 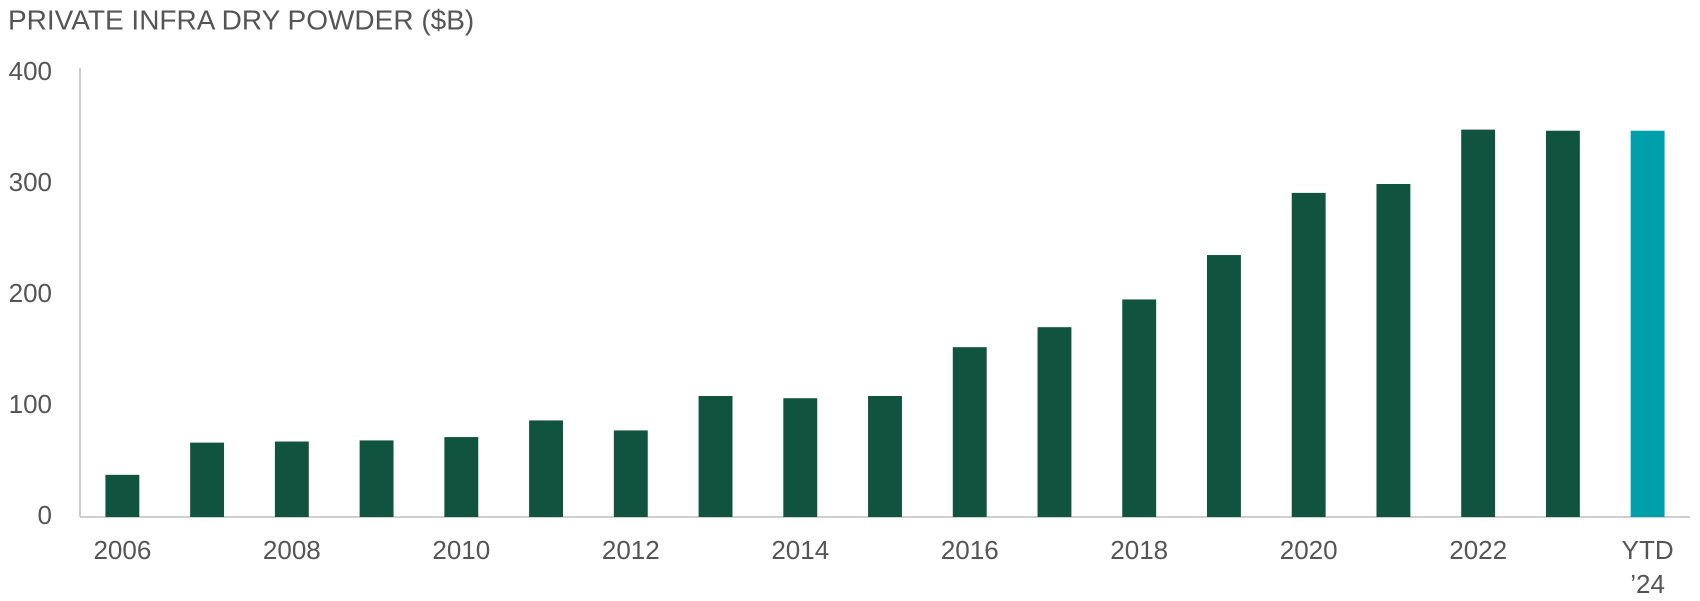 What do you see at coordinates (45, 515) in the screenshot?
I see `y-tick-label: 0` at bounding box center [45, 515].